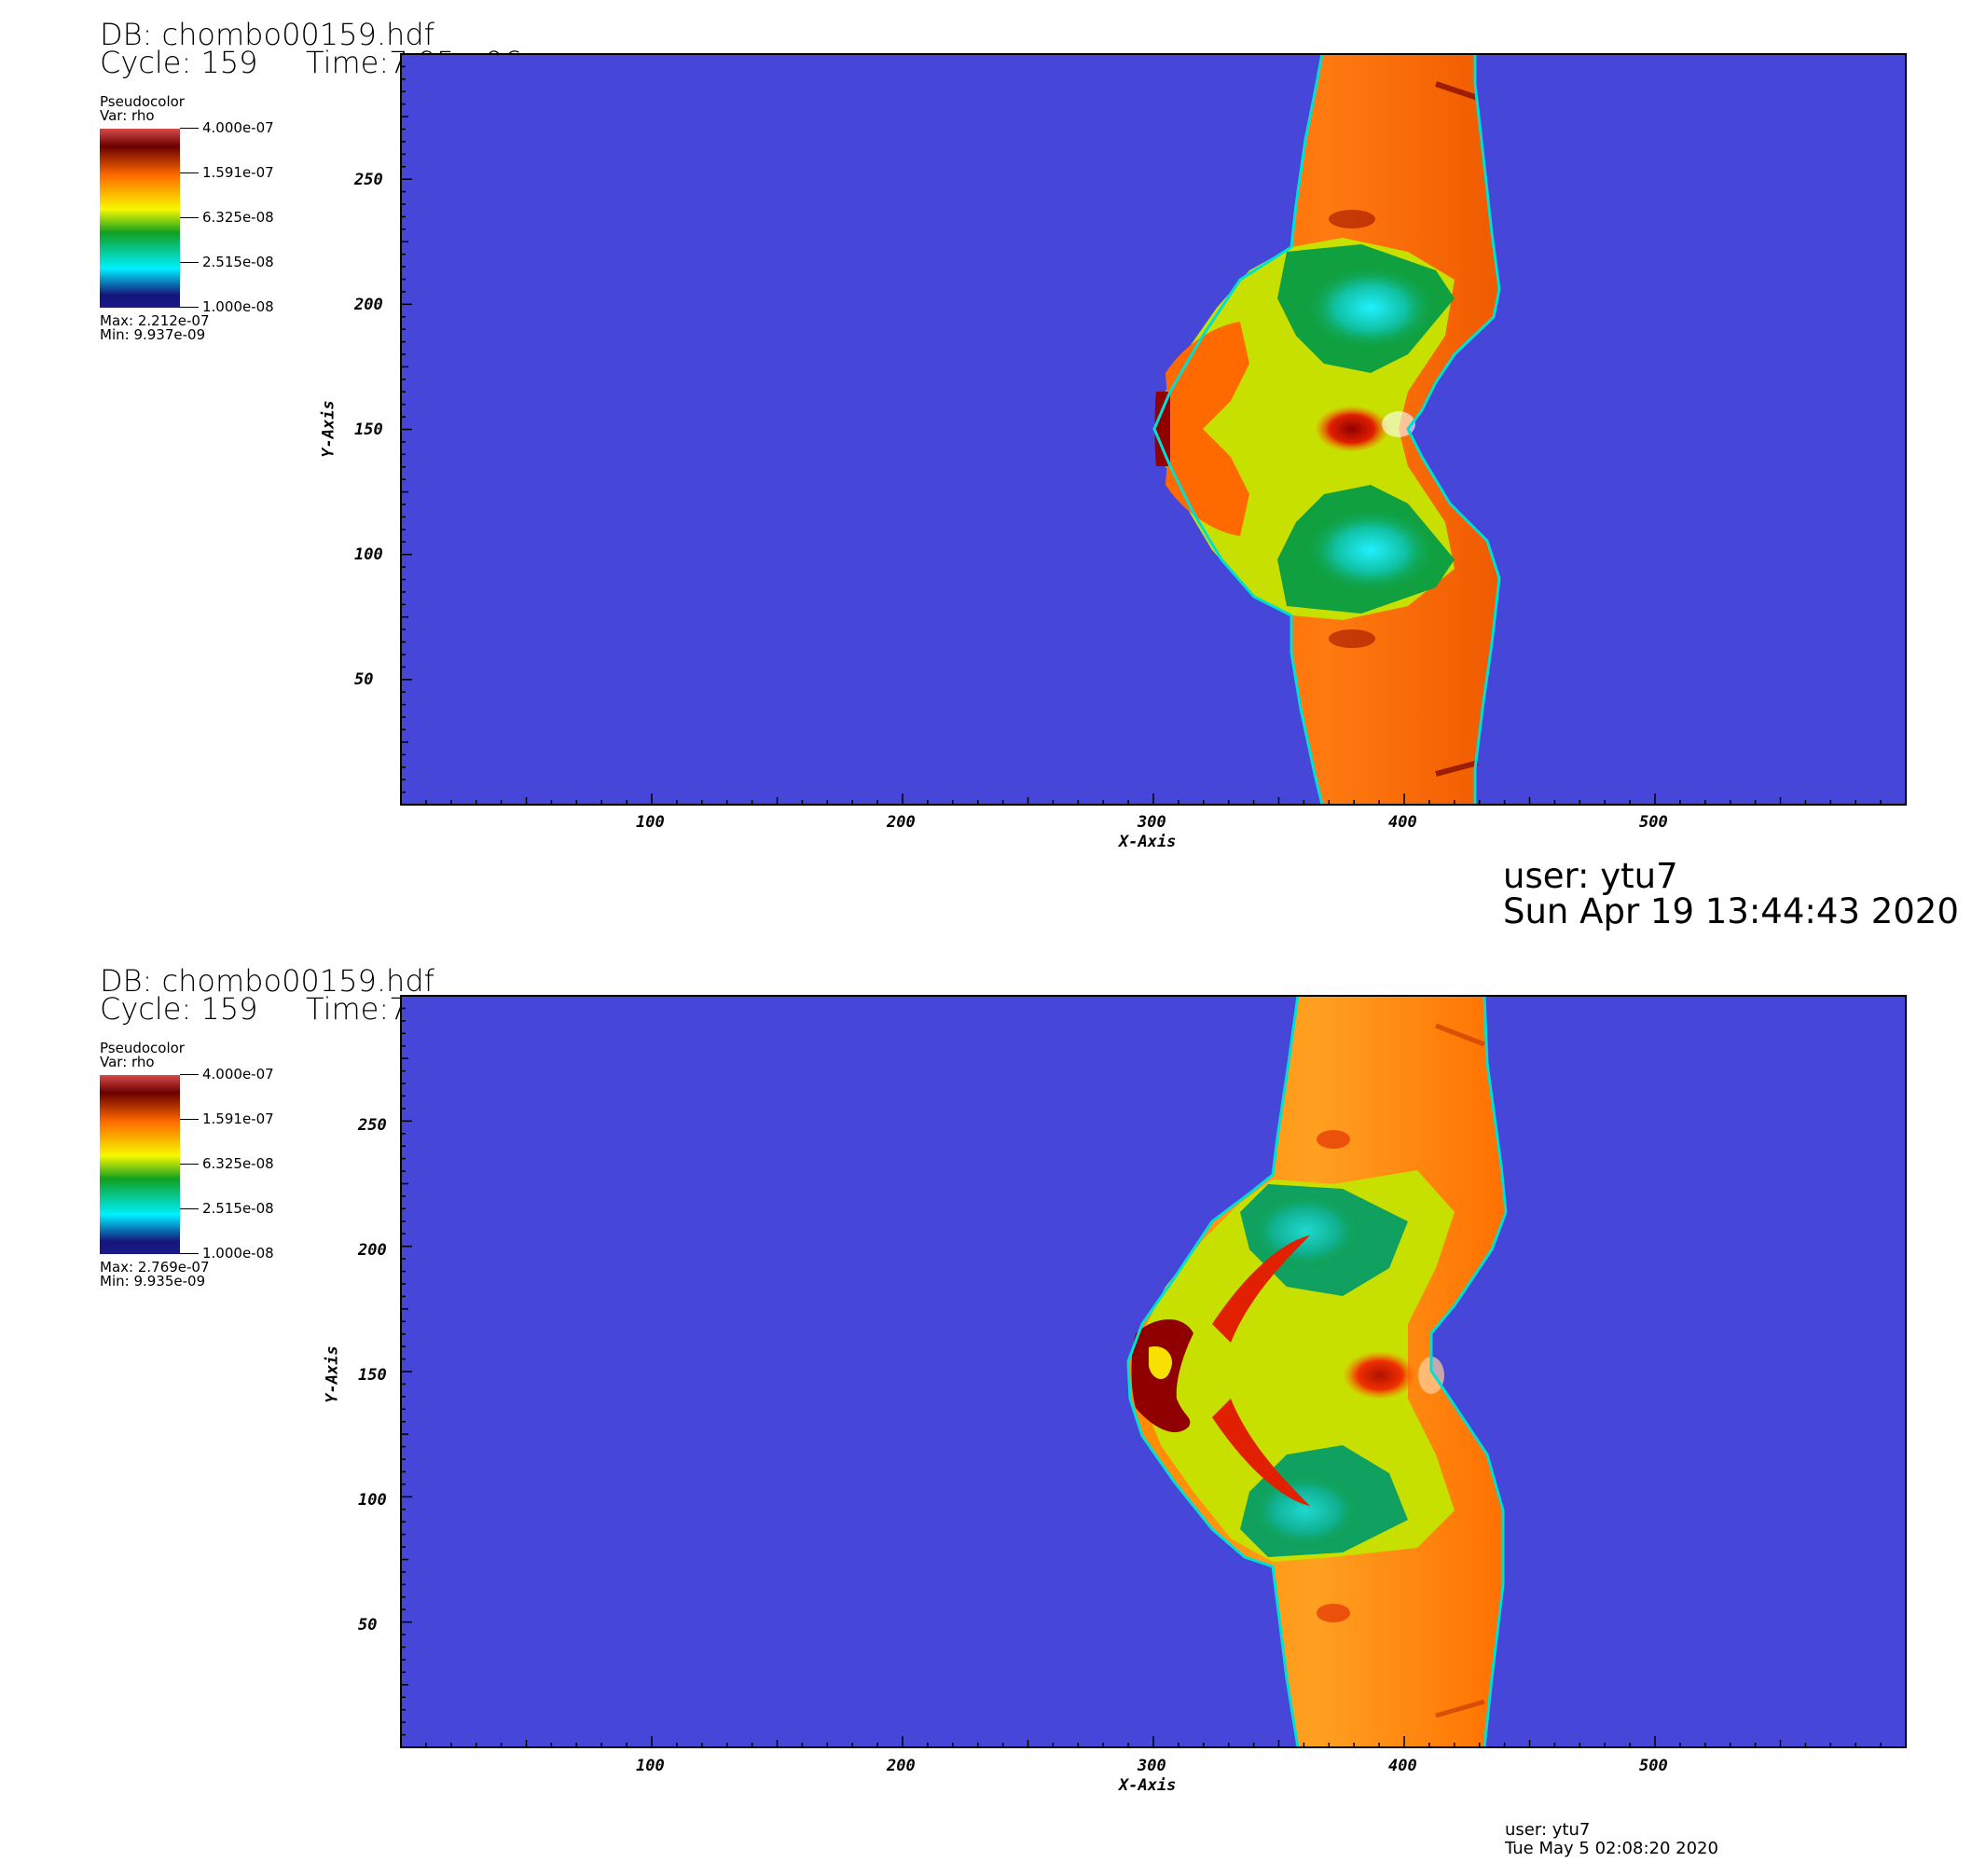 This screenshot has height=1876, width=1986. Describe the element at coordinates (368, 305) in the screenshot. I see `plot-1-ytick-label-3: 200` at that location.